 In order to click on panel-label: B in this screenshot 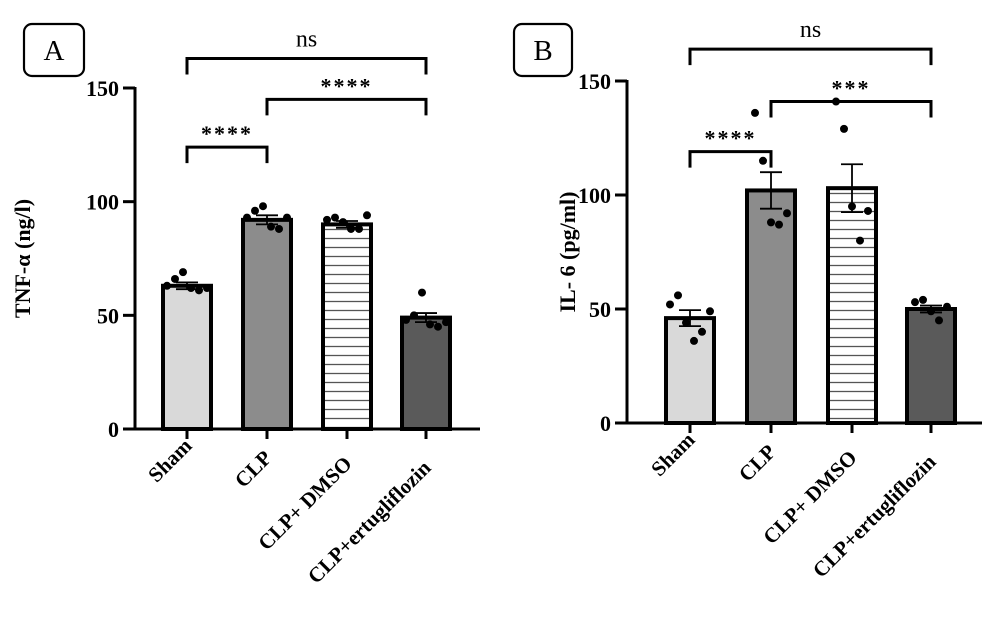, I will do `click(542, 51)`.